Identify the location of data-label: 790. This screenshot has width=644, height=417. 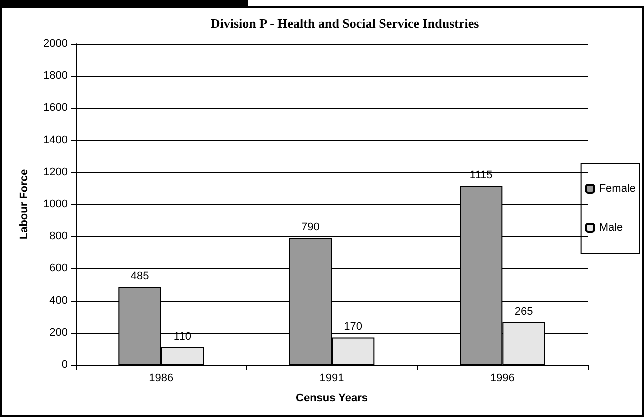
(310, 228).